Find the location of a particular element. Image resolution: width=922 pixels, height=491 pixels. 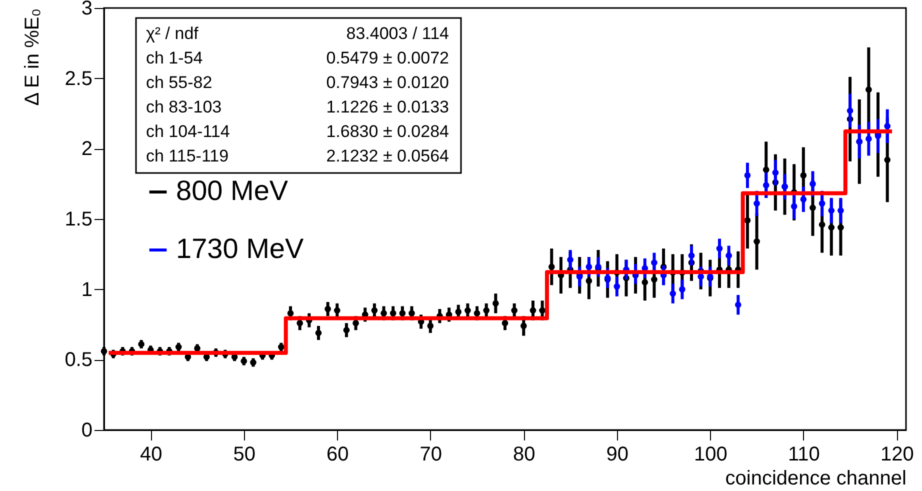

y-tick-label: 1.5 is located at coordinates (78, 219).